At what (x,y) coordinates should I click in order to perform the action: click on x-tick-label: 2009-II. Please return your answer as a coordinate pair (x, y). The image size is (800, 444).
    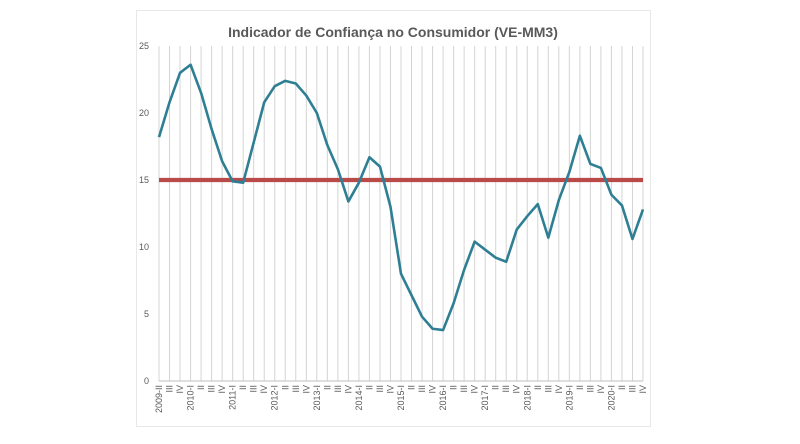
    Looking at the image, I should click on (159, 399).